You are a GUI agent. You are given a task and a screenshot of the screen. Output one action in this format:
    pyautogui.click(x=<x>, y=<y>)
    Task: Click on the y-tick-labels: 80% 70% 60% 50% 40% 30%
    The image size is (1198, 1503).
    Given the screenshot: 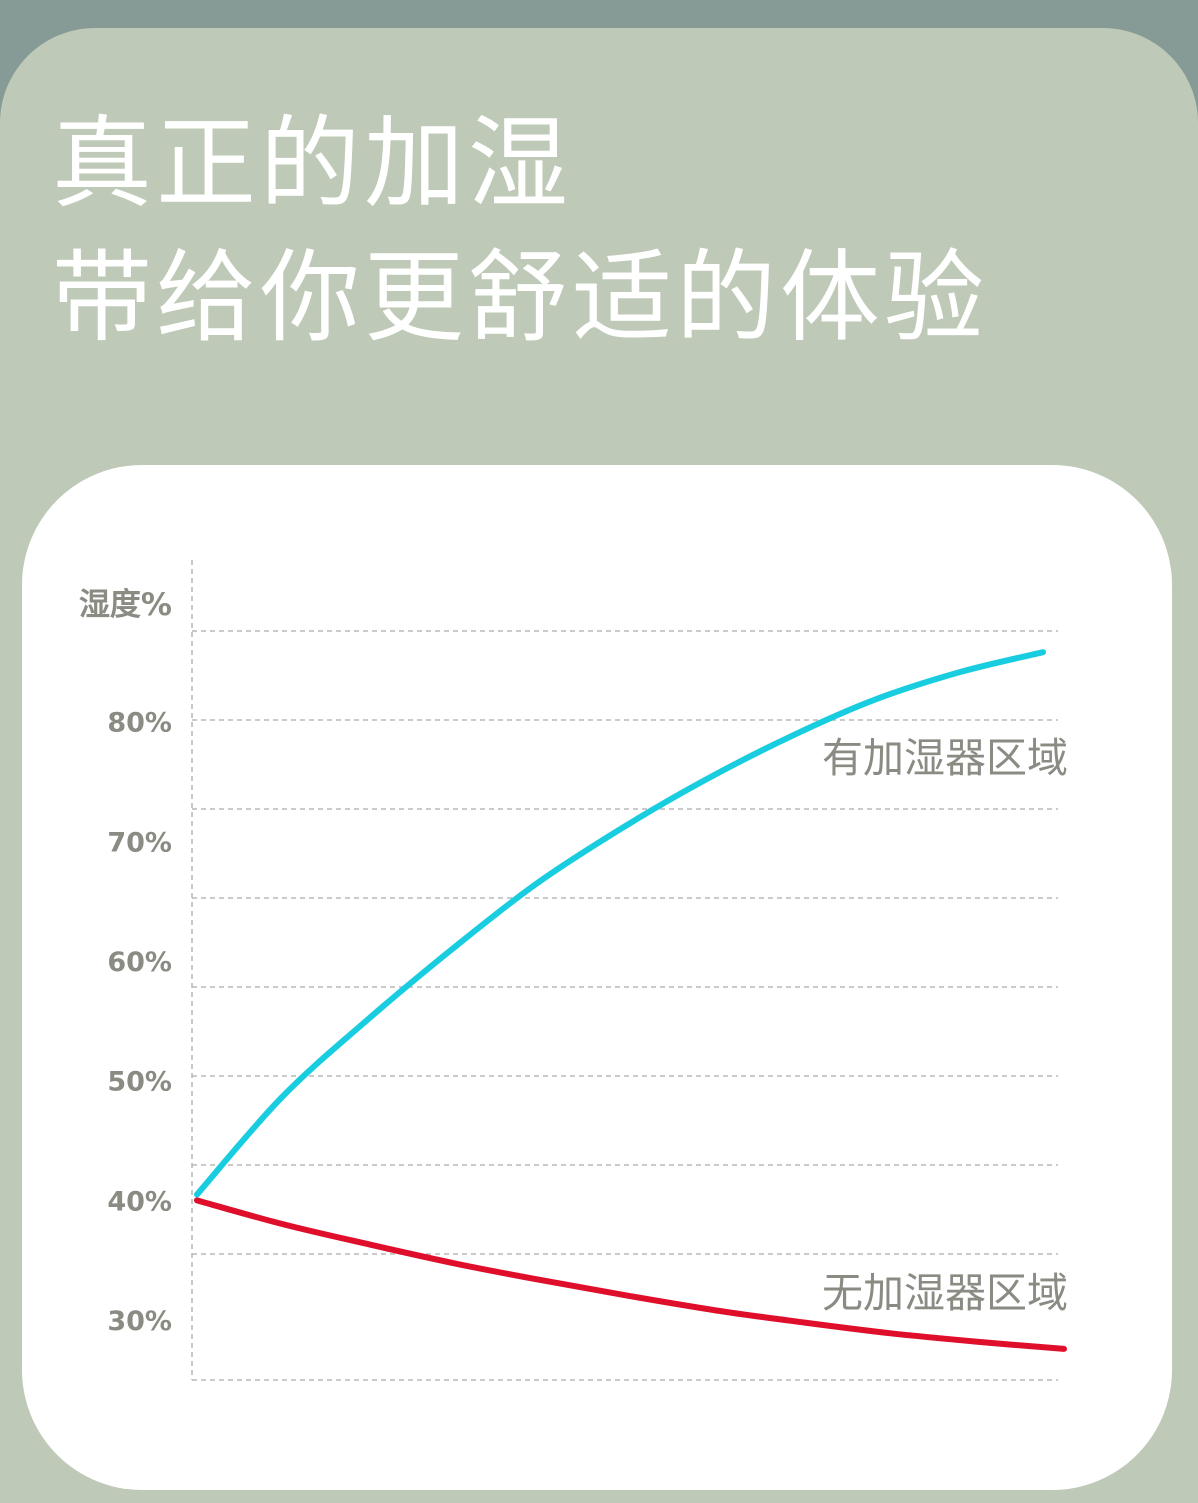 What is the action you would take?
    pyautogui.click(x=139, y=1023)
    